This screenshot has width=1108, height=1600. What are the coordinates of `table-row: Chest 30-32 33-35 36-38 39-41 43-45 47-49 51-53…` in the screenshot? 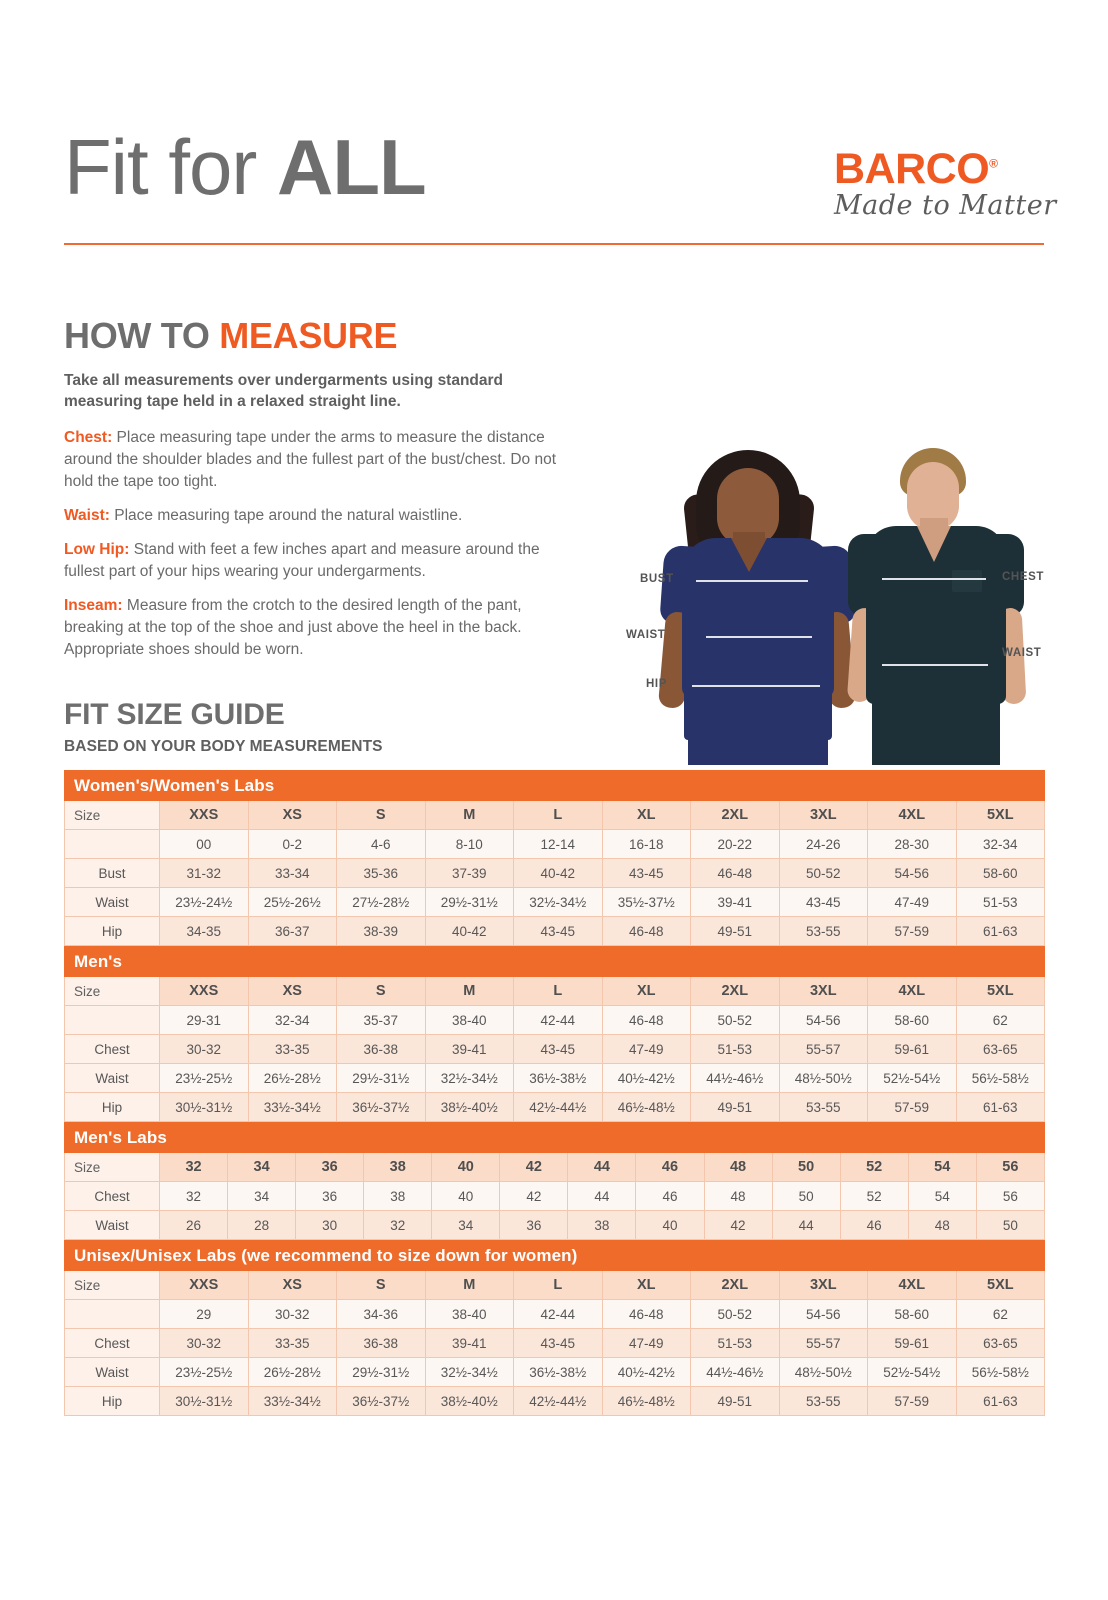 It's located at (555, 1049).